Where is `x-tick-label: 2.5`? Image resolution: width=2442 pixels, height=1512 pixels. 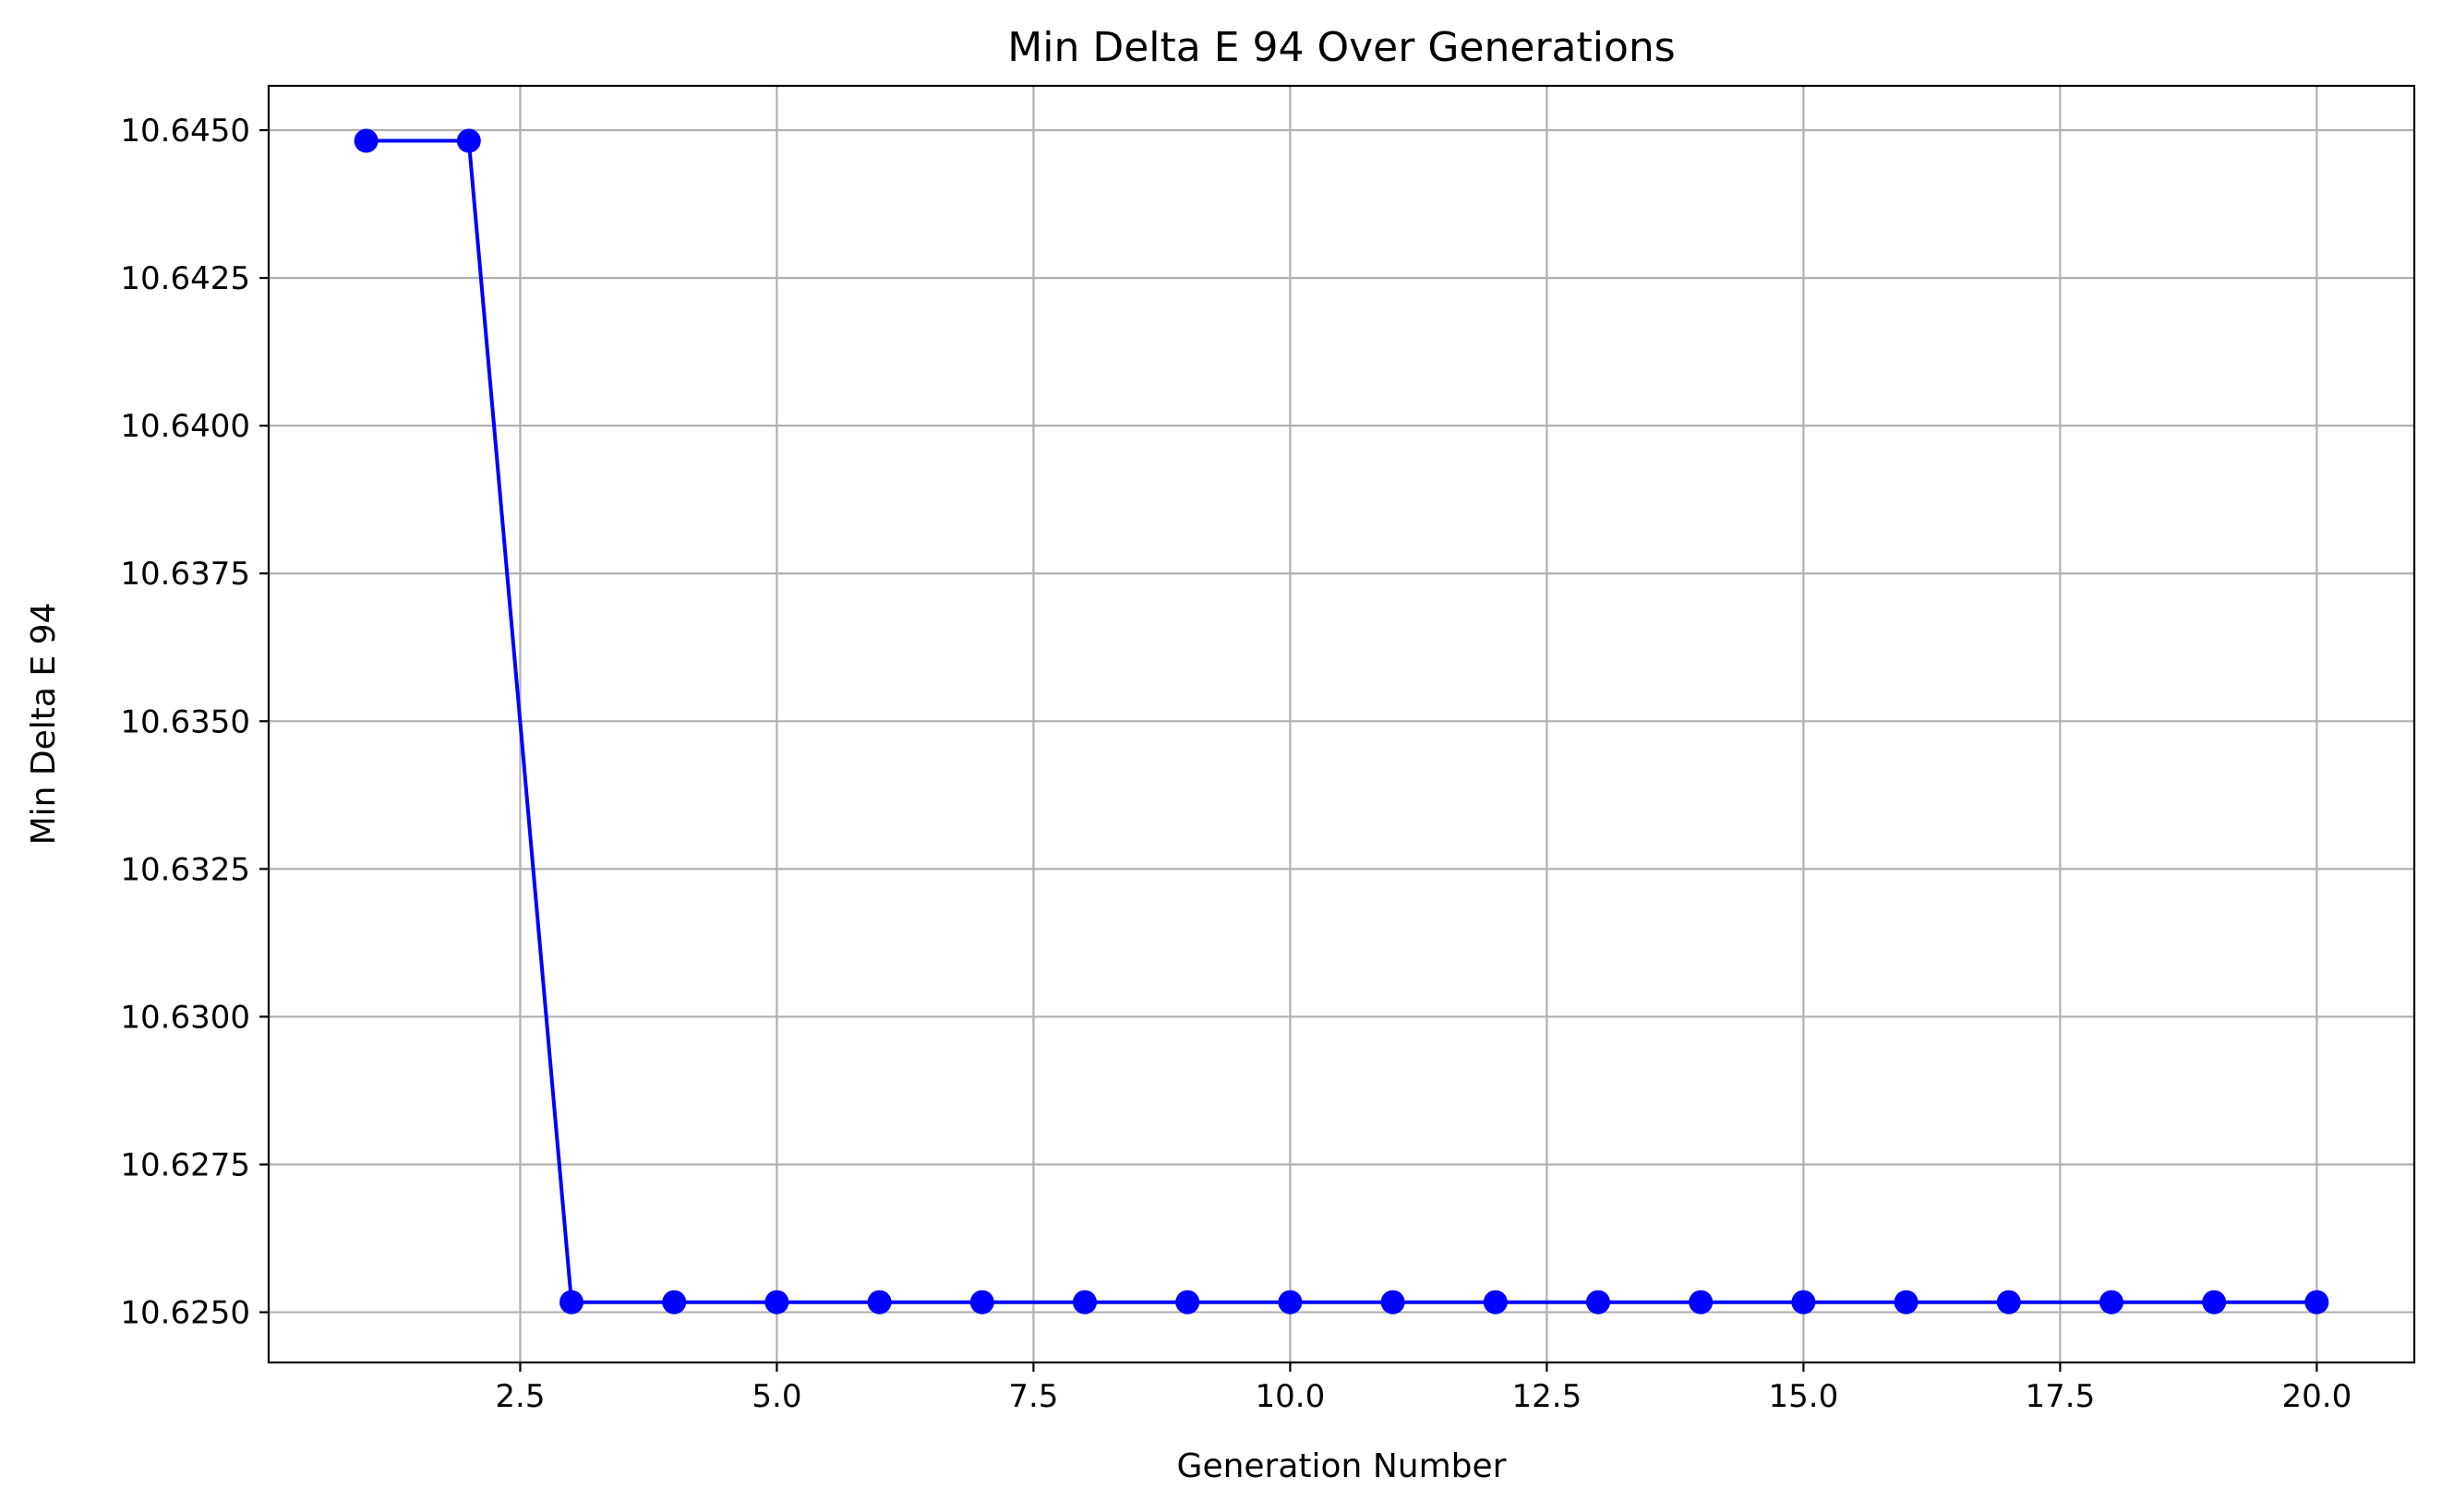
x-tick-label: 2.5 is located at coordinates (520, 1396).